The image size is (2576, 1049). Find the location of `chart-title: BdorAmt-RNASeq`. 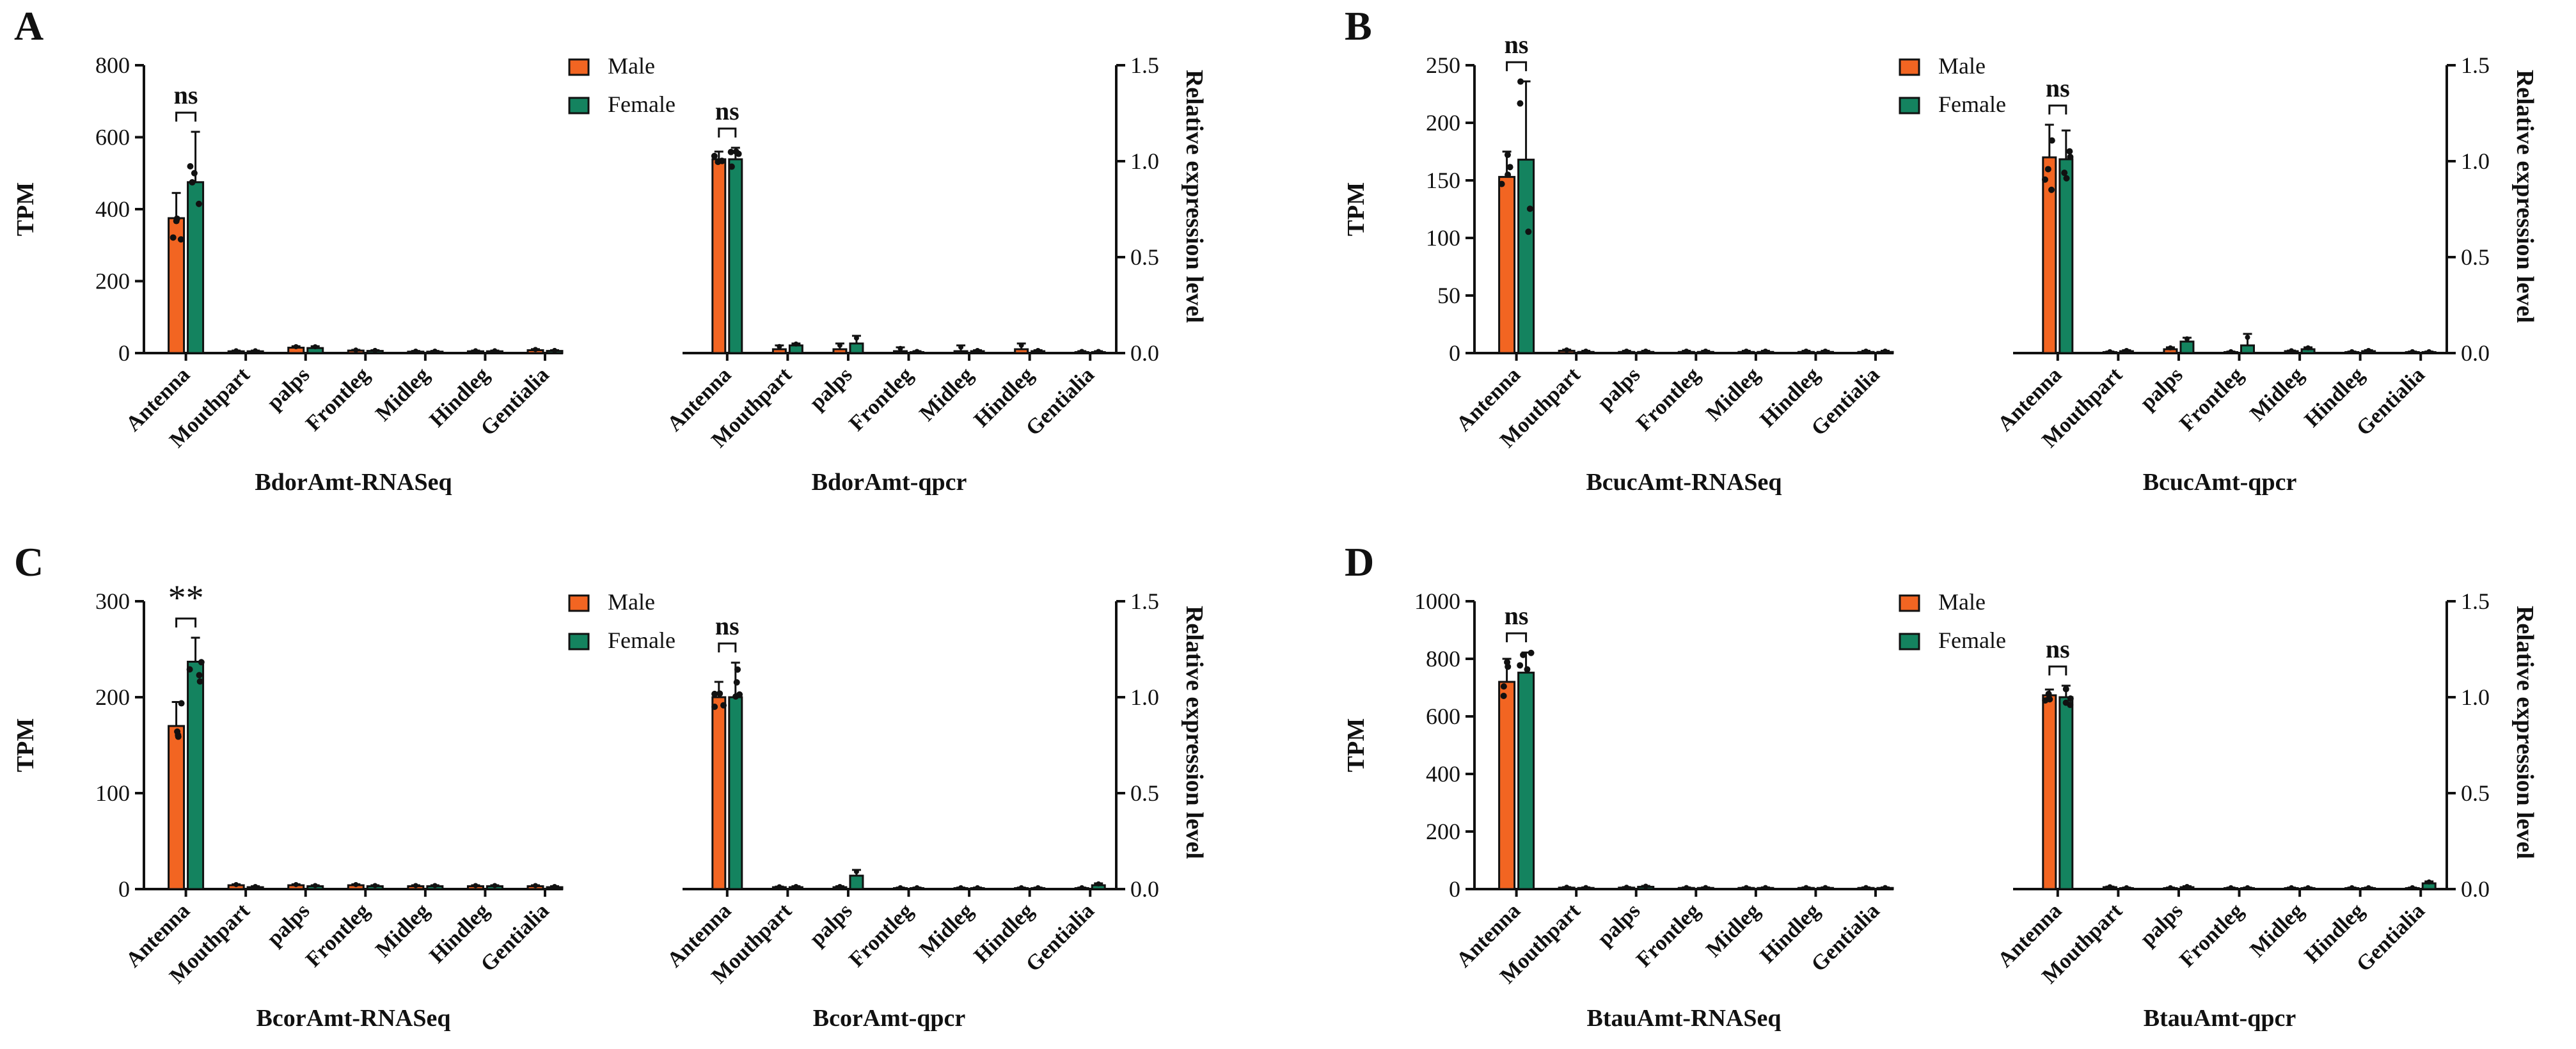

chart-title: BdorAmt-RNASeq is located at coordinates (353, 482).